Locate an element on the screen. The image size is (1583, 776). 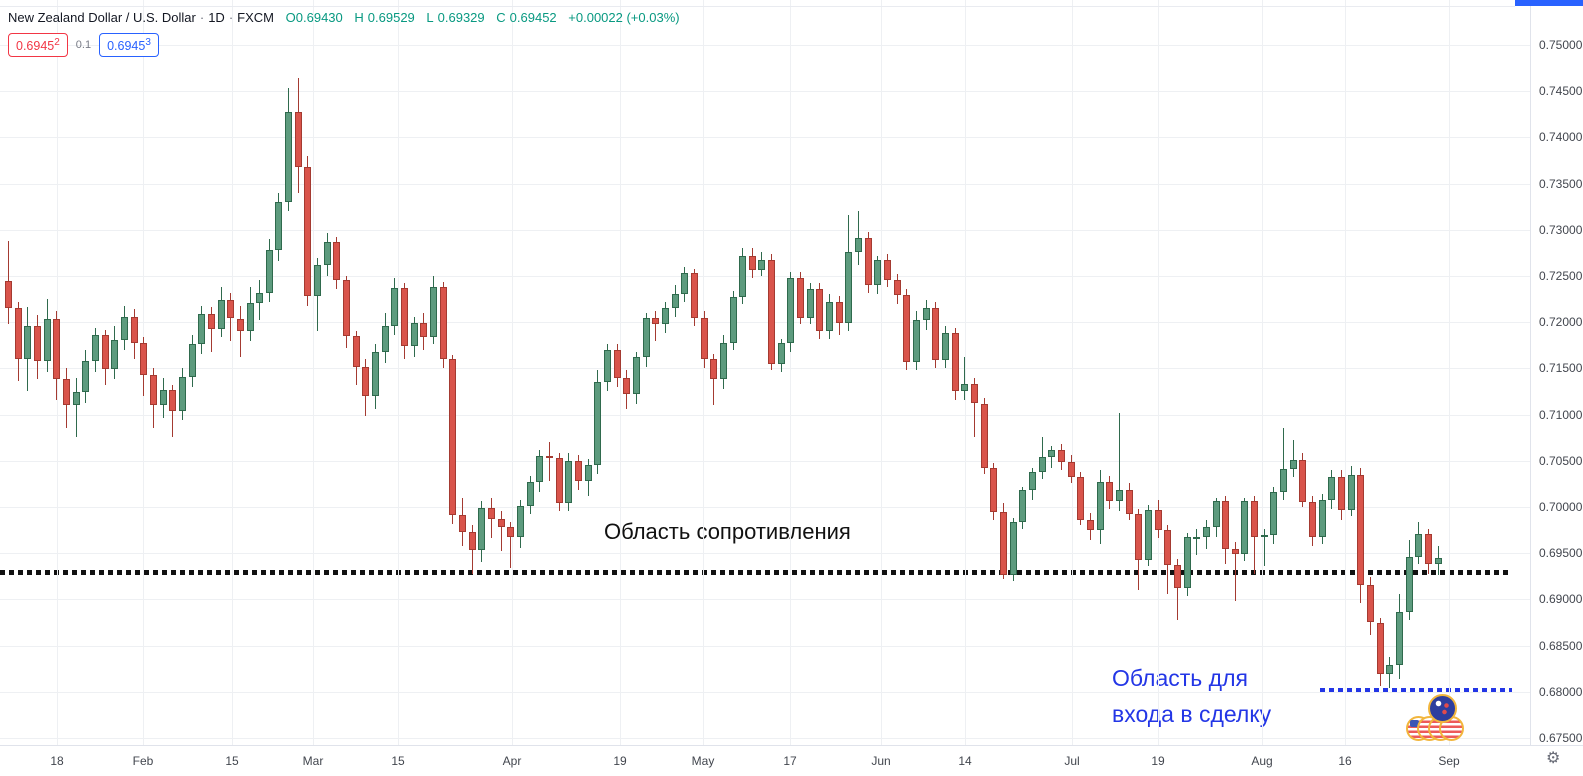
timeframe: 1D is located at coordinates (216, 17).